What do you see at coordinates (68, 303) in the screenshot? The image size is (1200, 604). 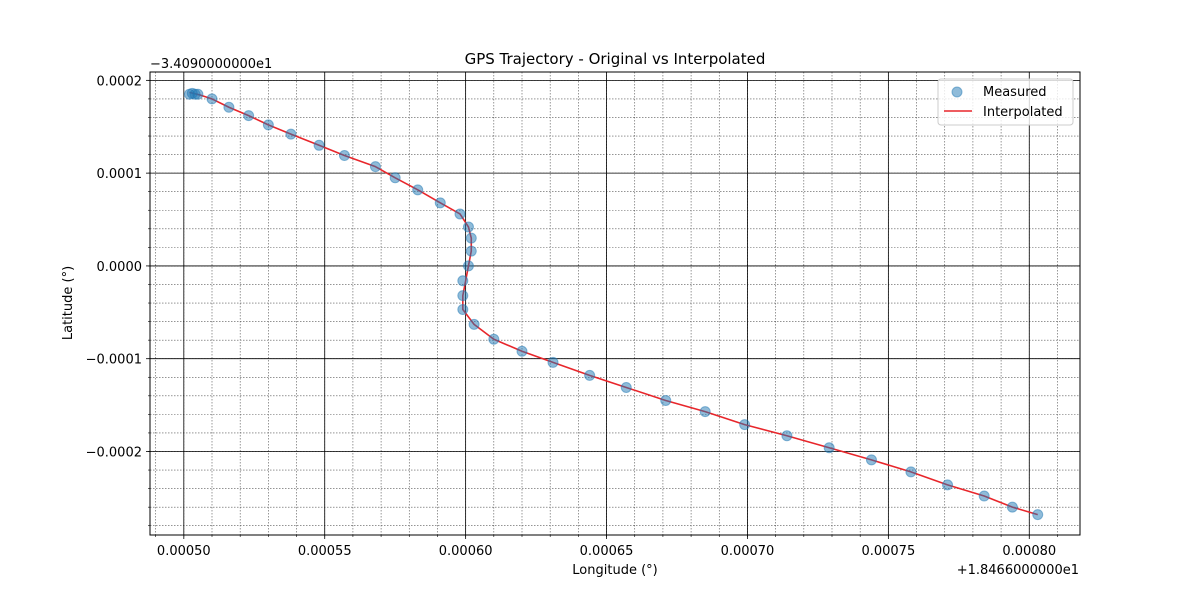 I see `y-axis-label: Latitude (°)` at bounding box center [68, 303].